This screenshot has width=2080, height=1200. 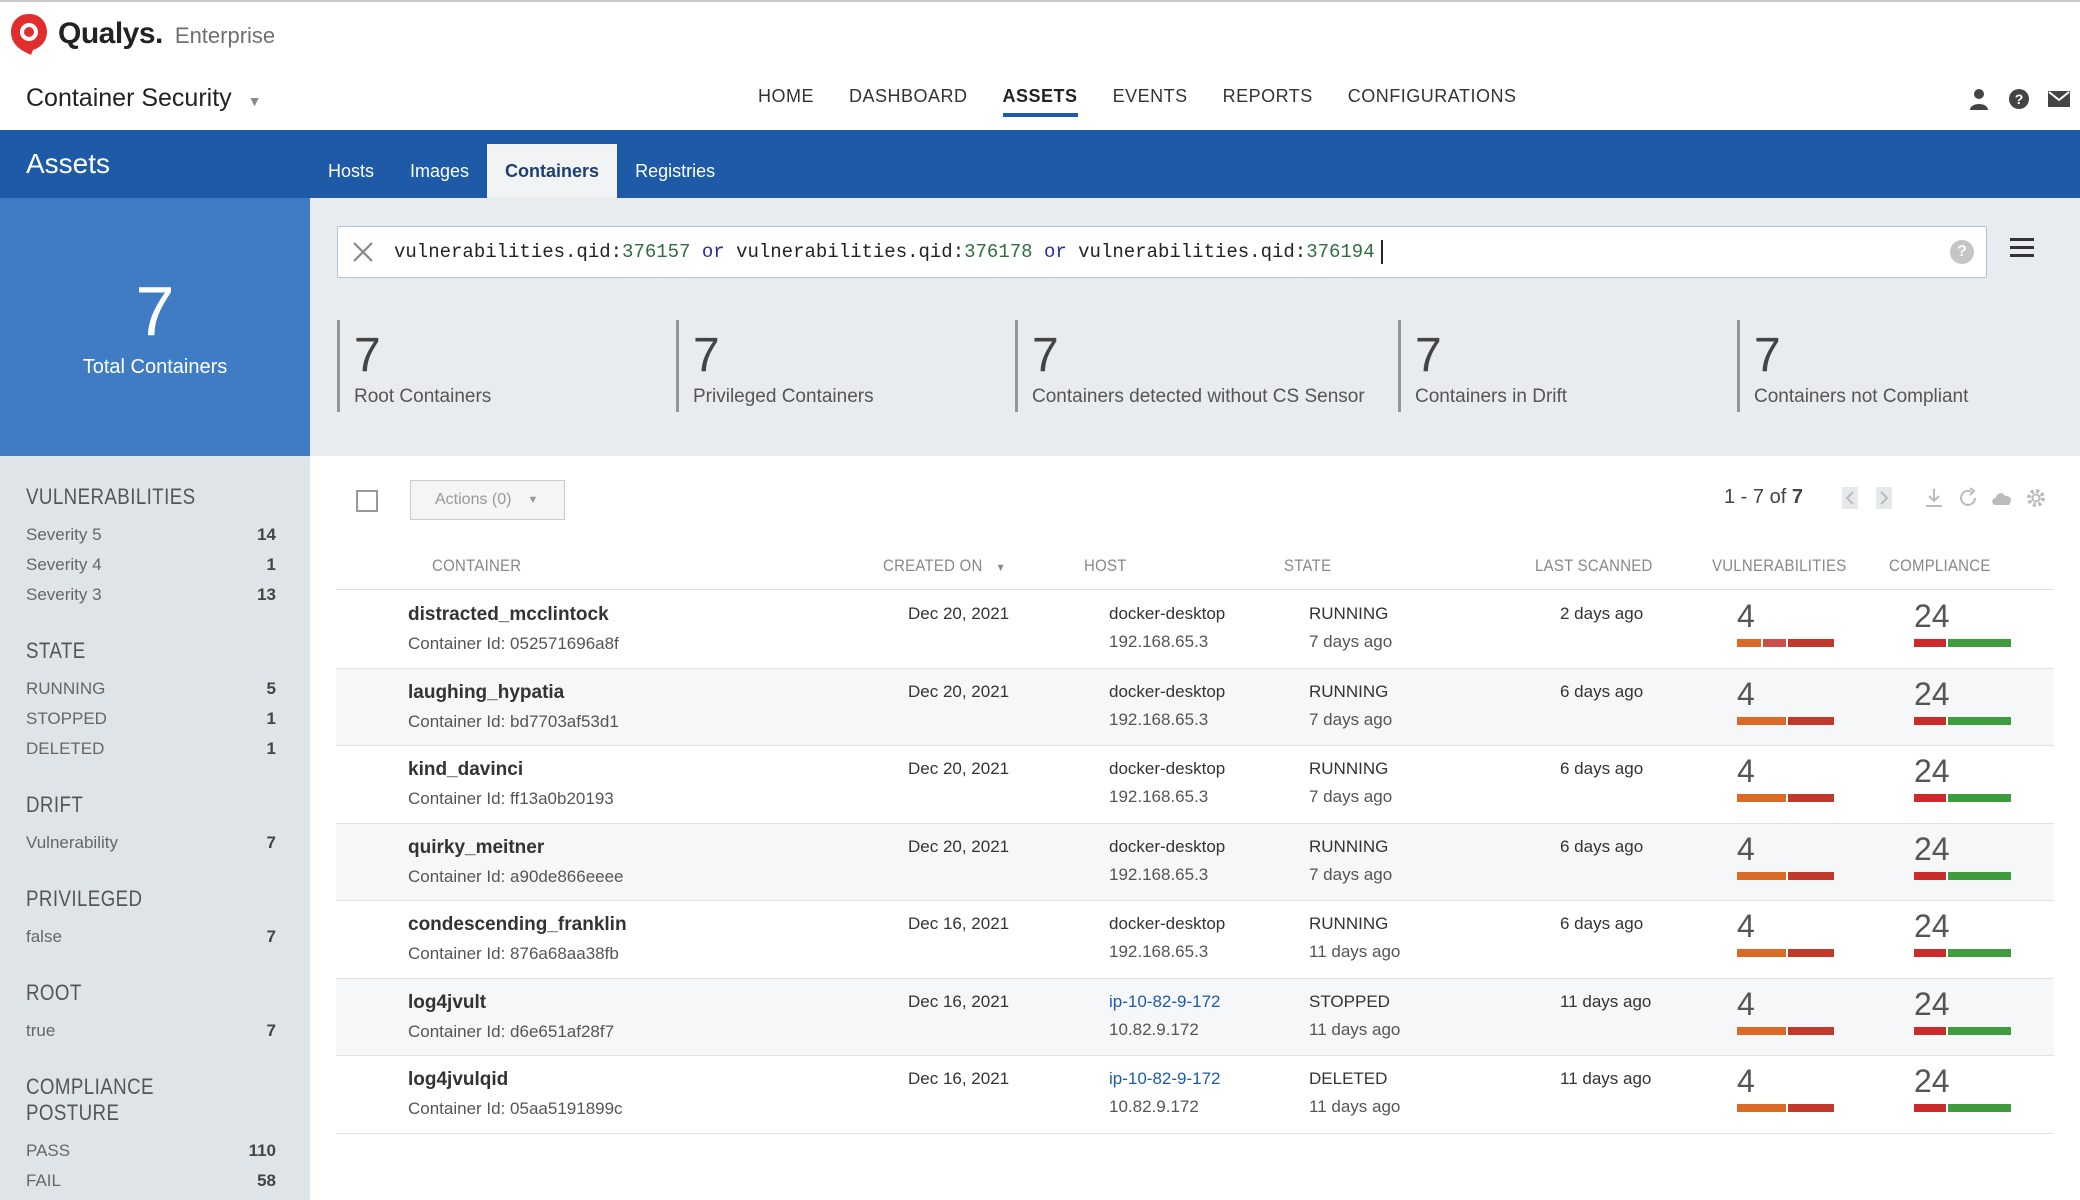 What do you see at coordinates (43, 1180) in the screenshot?
I see `filter-item-label: FAIL` at bounding box center [43, 1180].